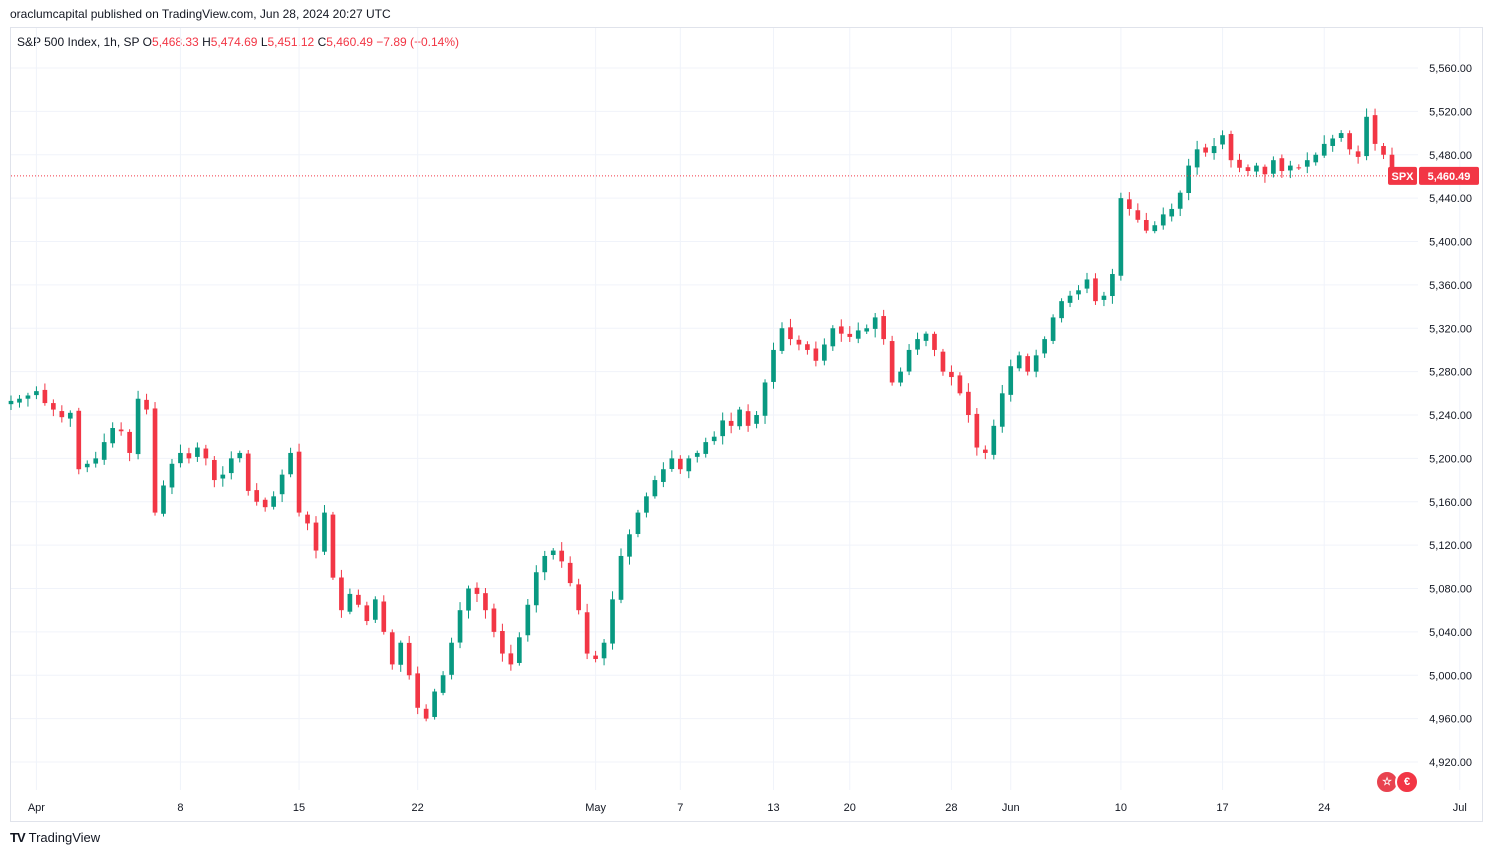  I want to click on y-tick-label: 5,160.00, so click(1450, 503).